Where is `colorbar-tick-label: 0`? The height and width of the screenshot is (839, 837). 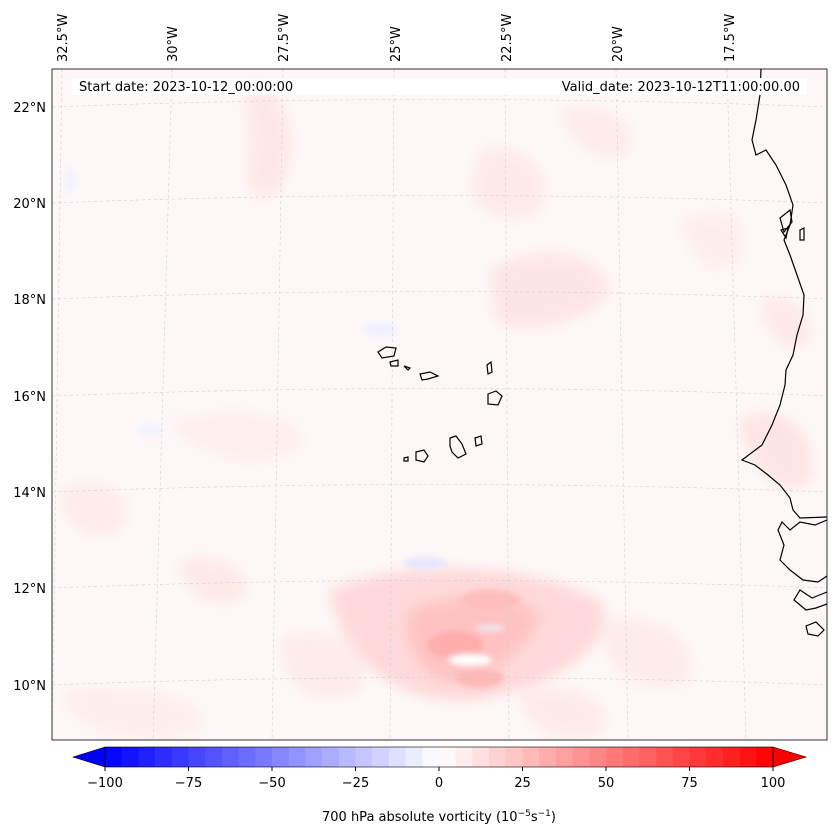 colorbar-tick-label: 0 is located at coordinates (439, 783).